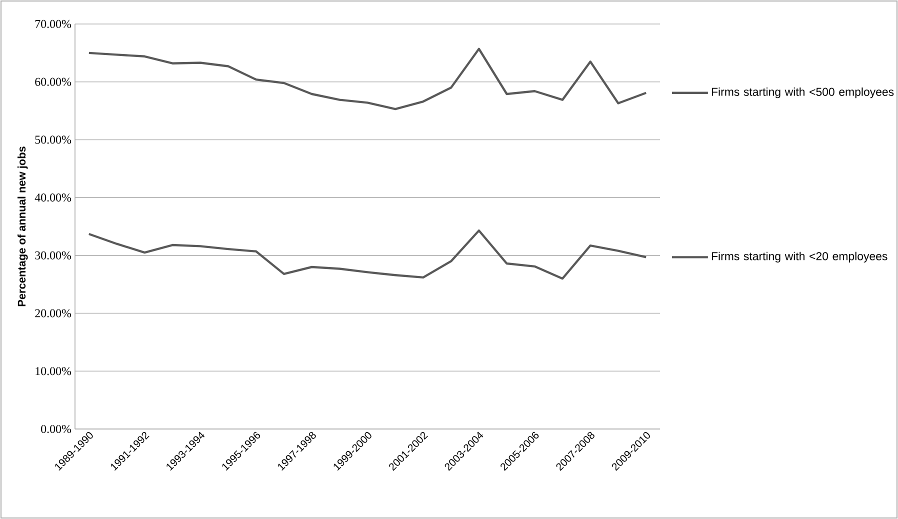 The height and width of the screenshot is (519, 898). I want to click on y-tick-label: 60.00%, so click(53, 82).